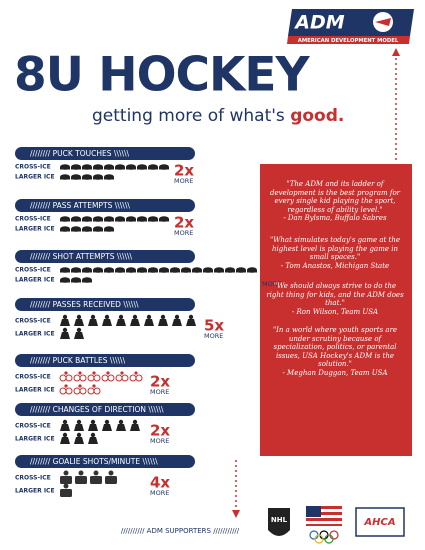 The width and height of the screenshot is (425, 550). What do you see at coordinates (94, 461) in the screenshot?
I see `section-title: //////// GOALIE SHOTS/MINUTE \\\\\\` at bounding box center [94, 461].